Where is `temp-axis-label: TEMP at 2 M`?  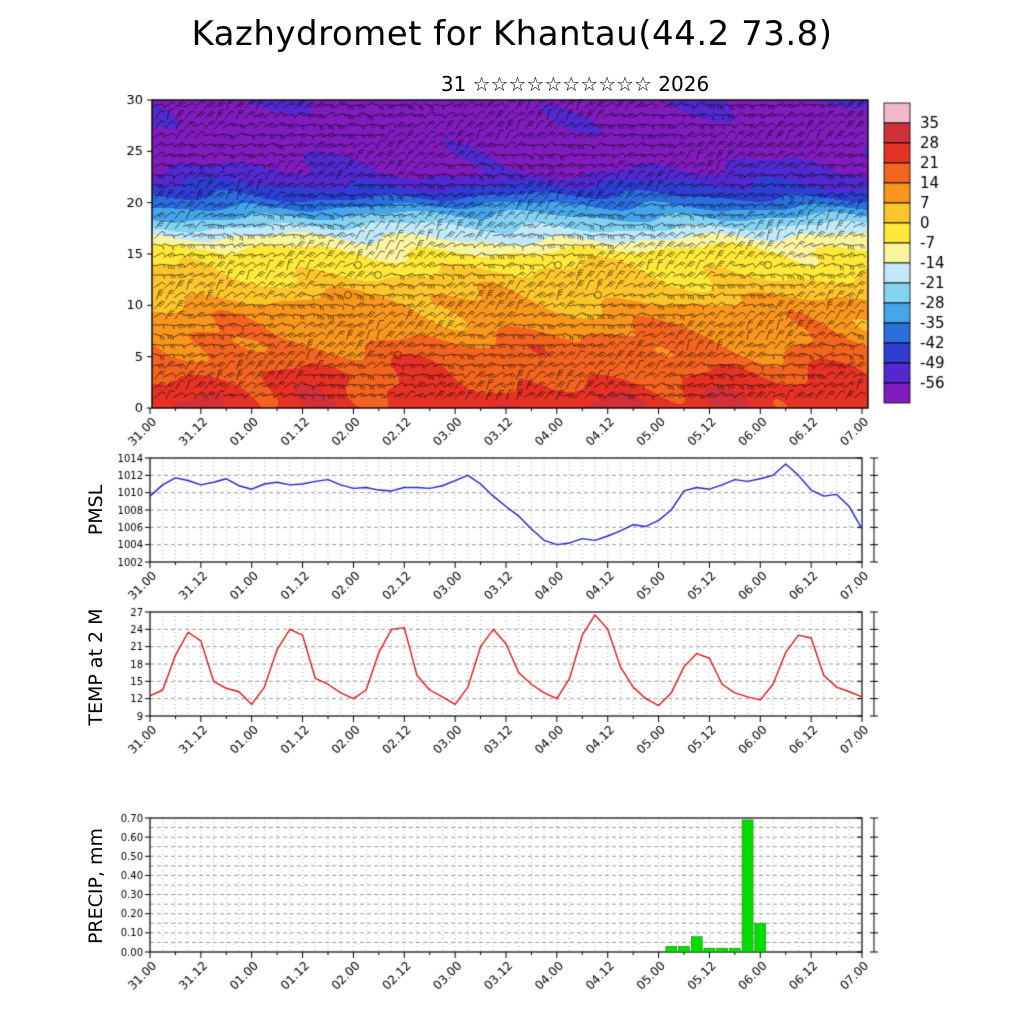 temp-axis-label: TEMP at 2 M is located at coordinates (96, 667).